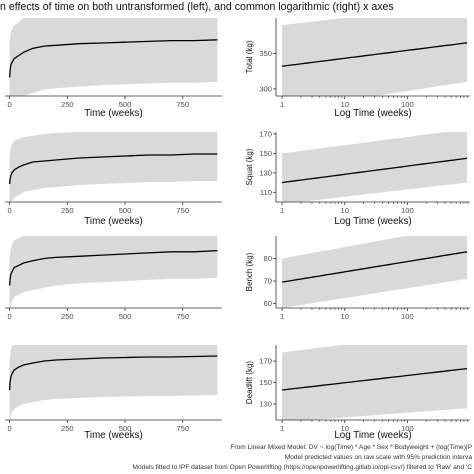 This screenshot has width=474, height=474. Describe the element at coordinates (249, 382) in the screenshot. I see `y-axis-label: Deadlift (kg)` at that location.